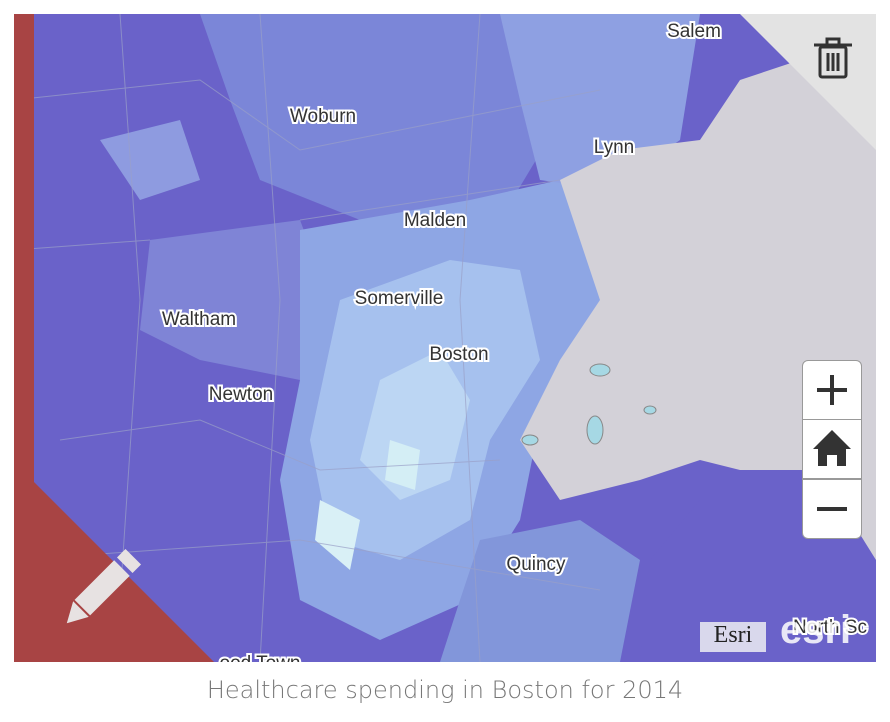  I want to click on attribution: Esri, so click(733, 635).